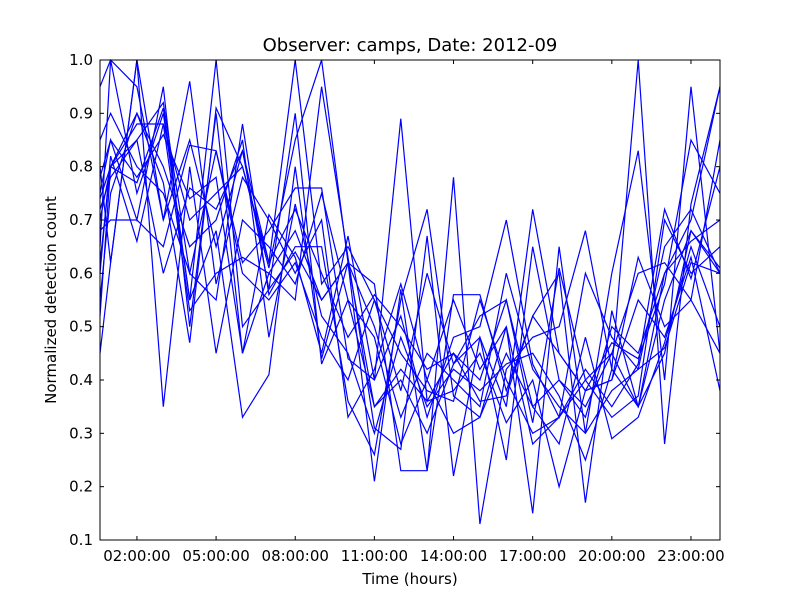 The width and height of the screenshot is (800, 600). I want to click on y-tick-label-6: 0.6, so click(81, 273).